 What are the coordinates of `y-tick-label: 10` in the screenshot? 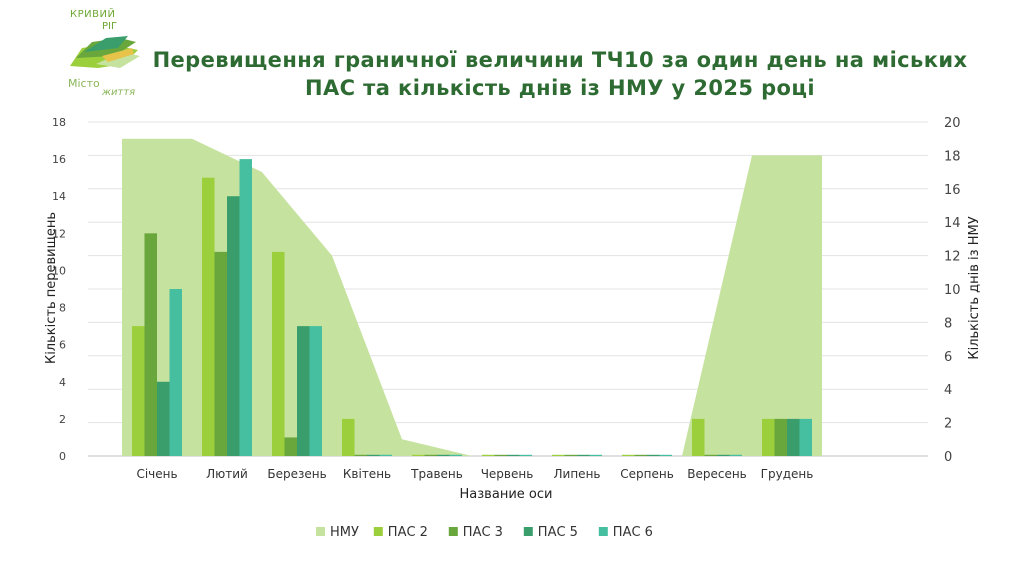 It's located at (59, 270).